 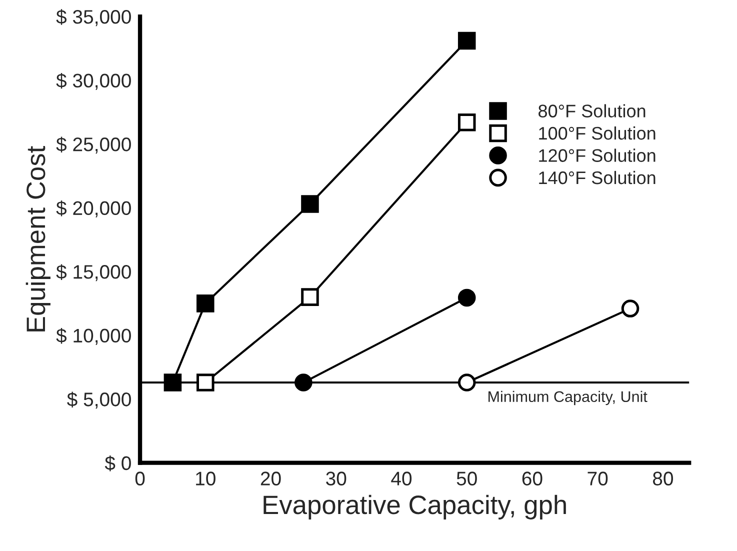 I want to click on y-tick-label: $ 20,000, so click(x=93, y=209).